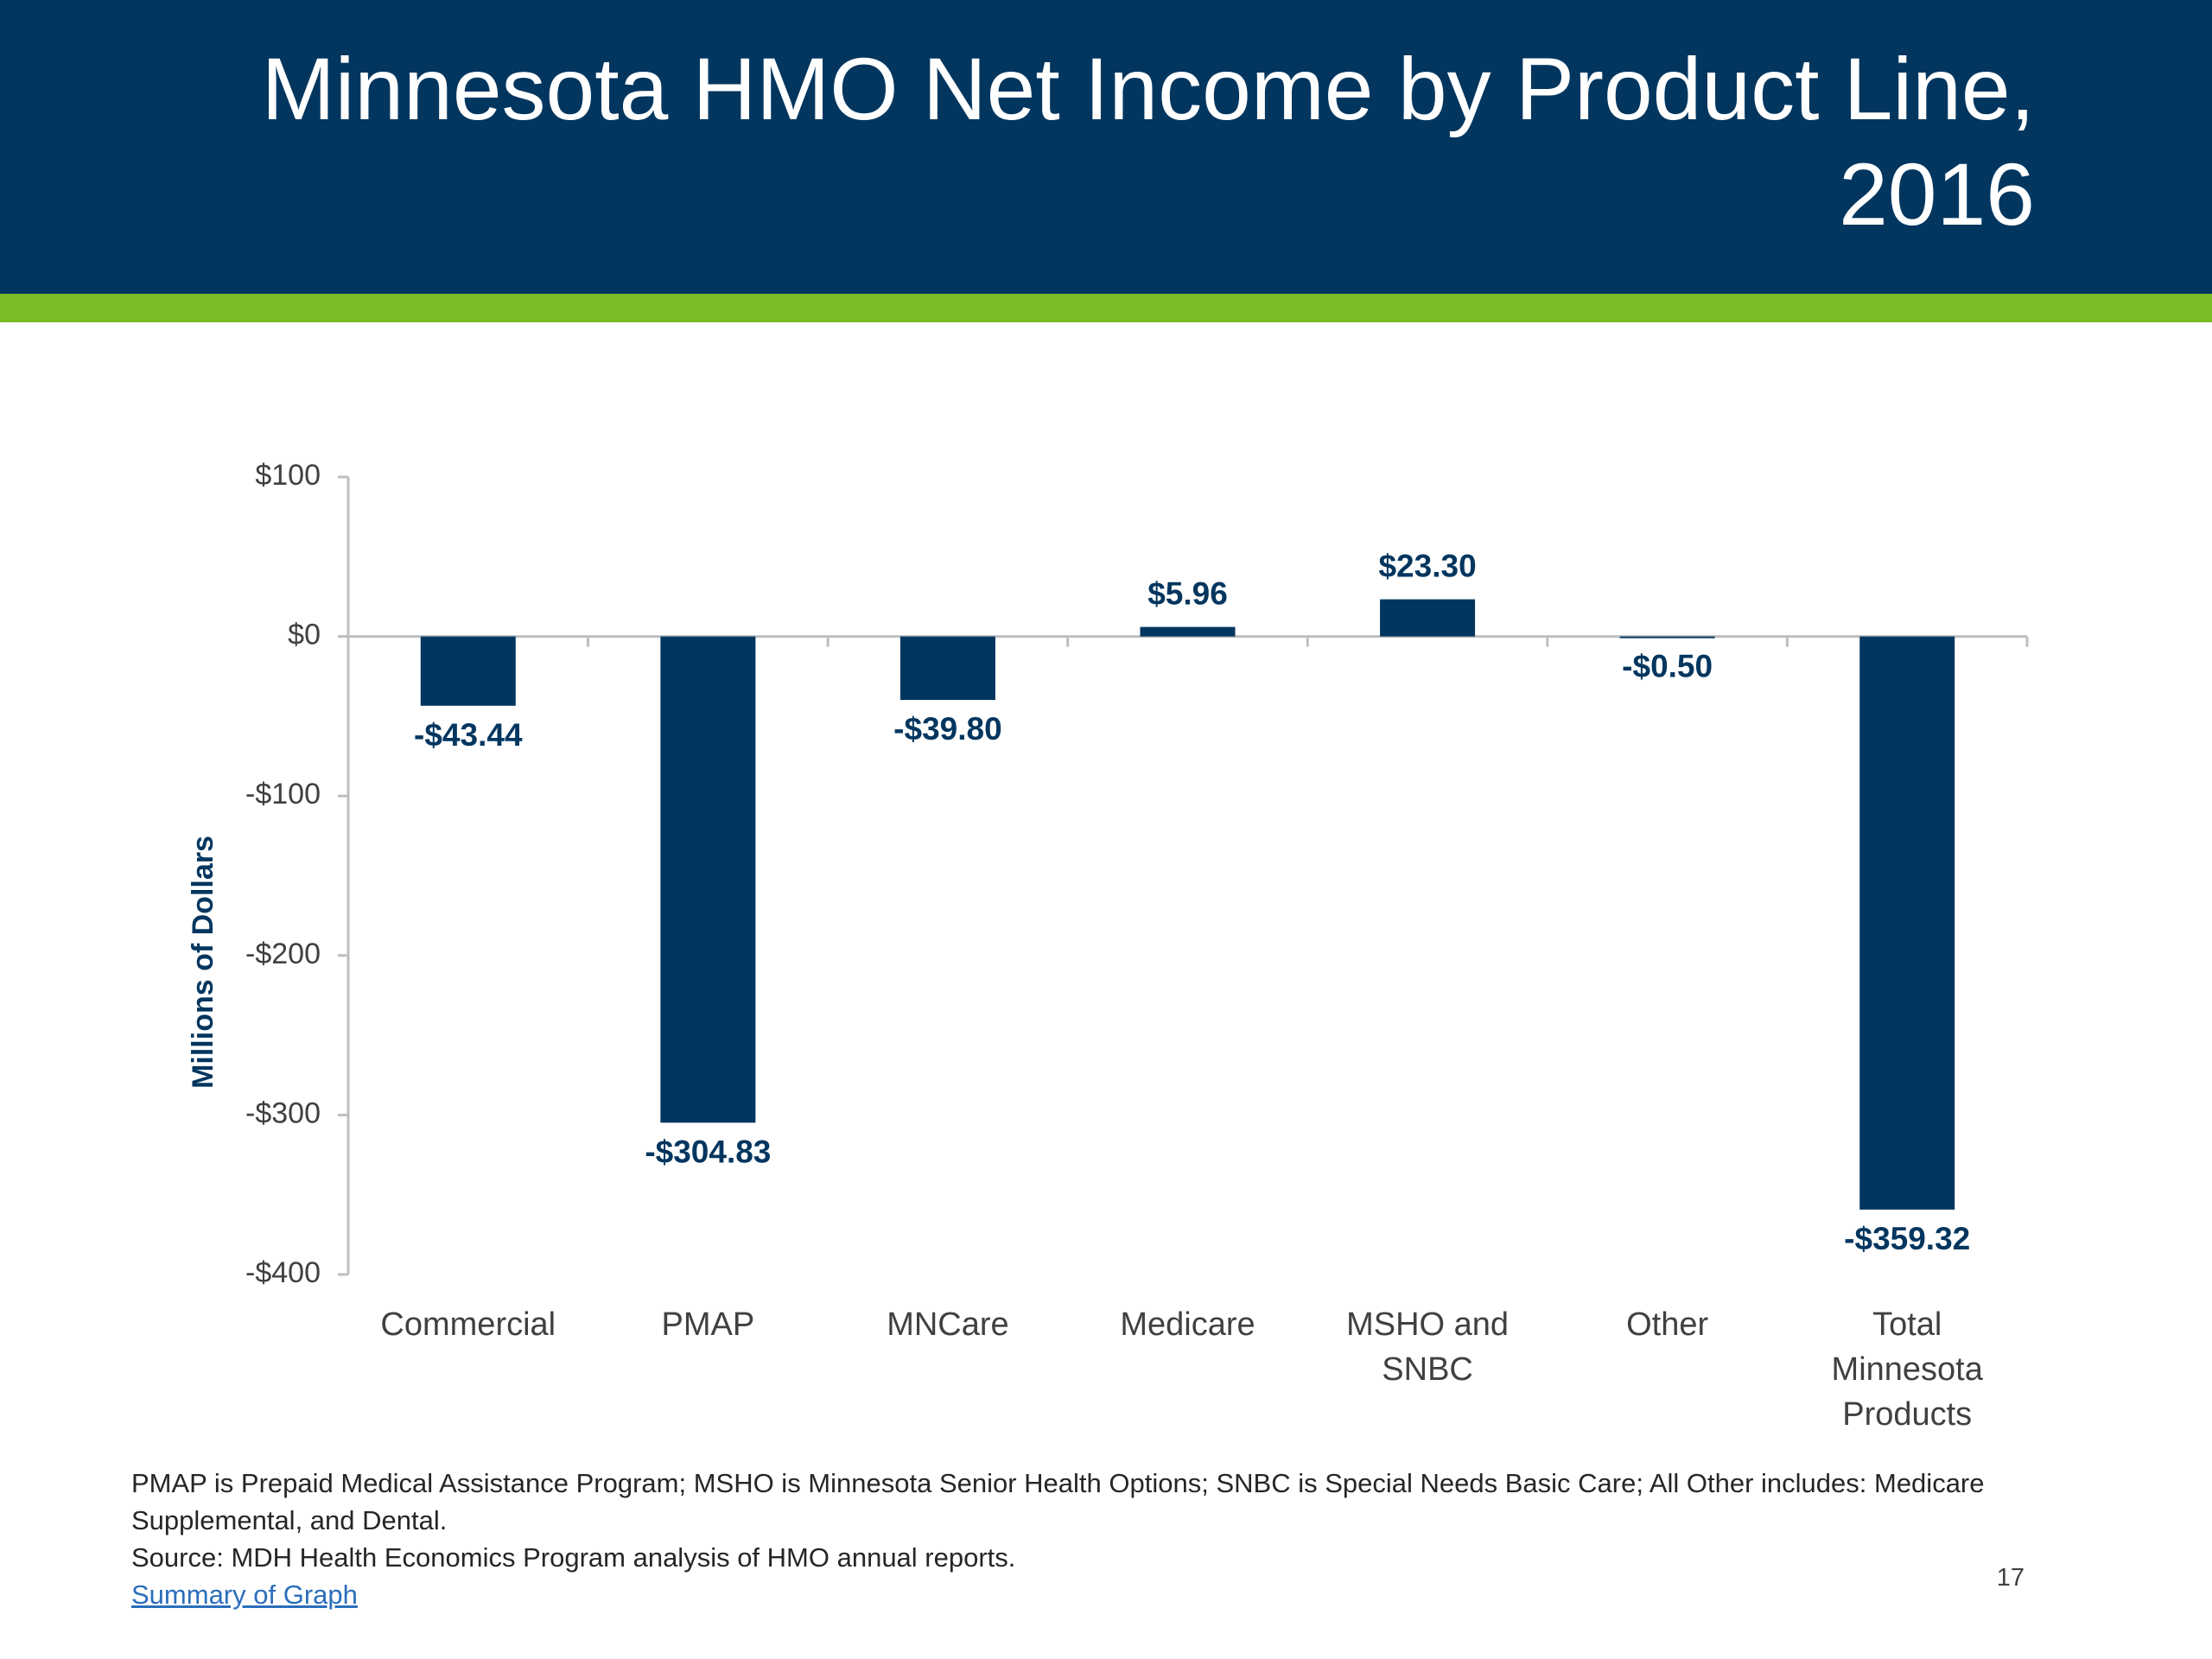 The width and height of the screenshot is (2212, 1659). I want to click on y-tick-label: -$400, so click(283, 1272).